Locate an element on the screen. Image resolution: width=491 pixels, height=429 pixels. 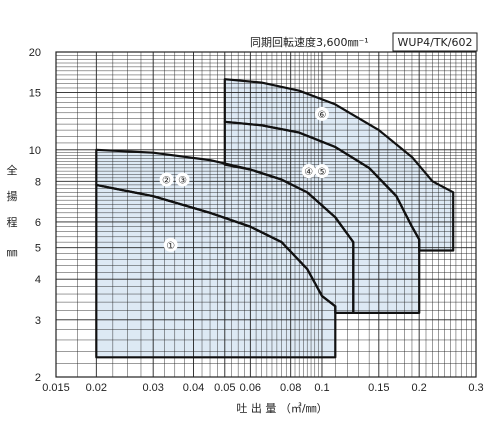
x-tick-label: 0.06 is located at coordinates (250, 388).